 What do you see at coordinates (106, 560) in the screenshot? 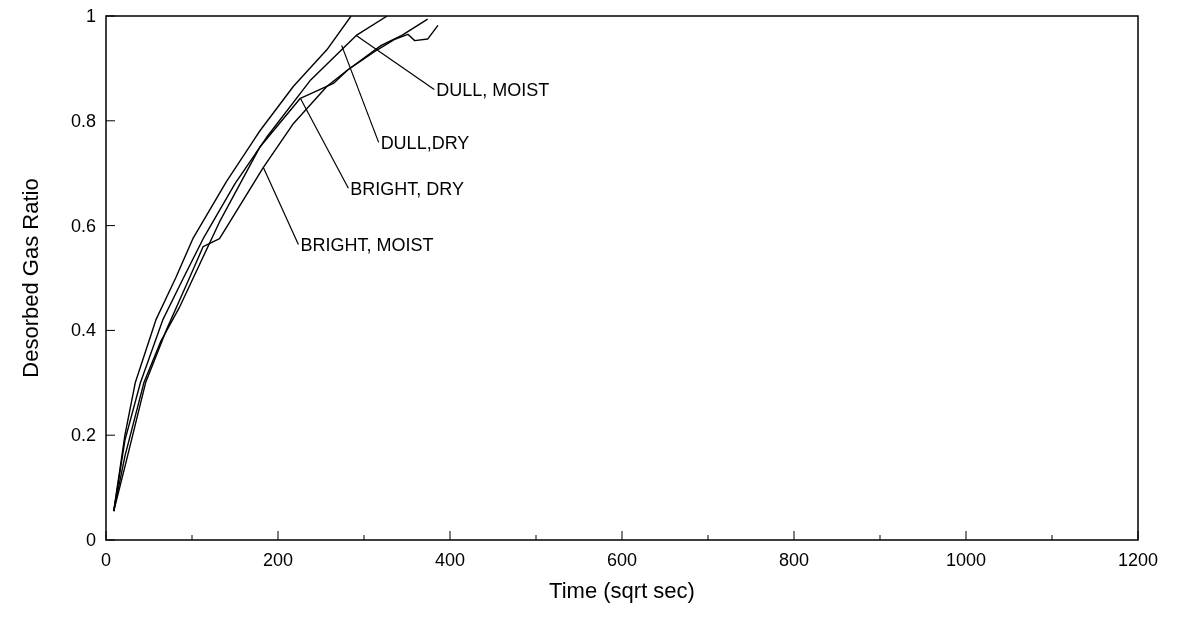
I see `x-tick-label: 0` at bounding box center [106, 560].